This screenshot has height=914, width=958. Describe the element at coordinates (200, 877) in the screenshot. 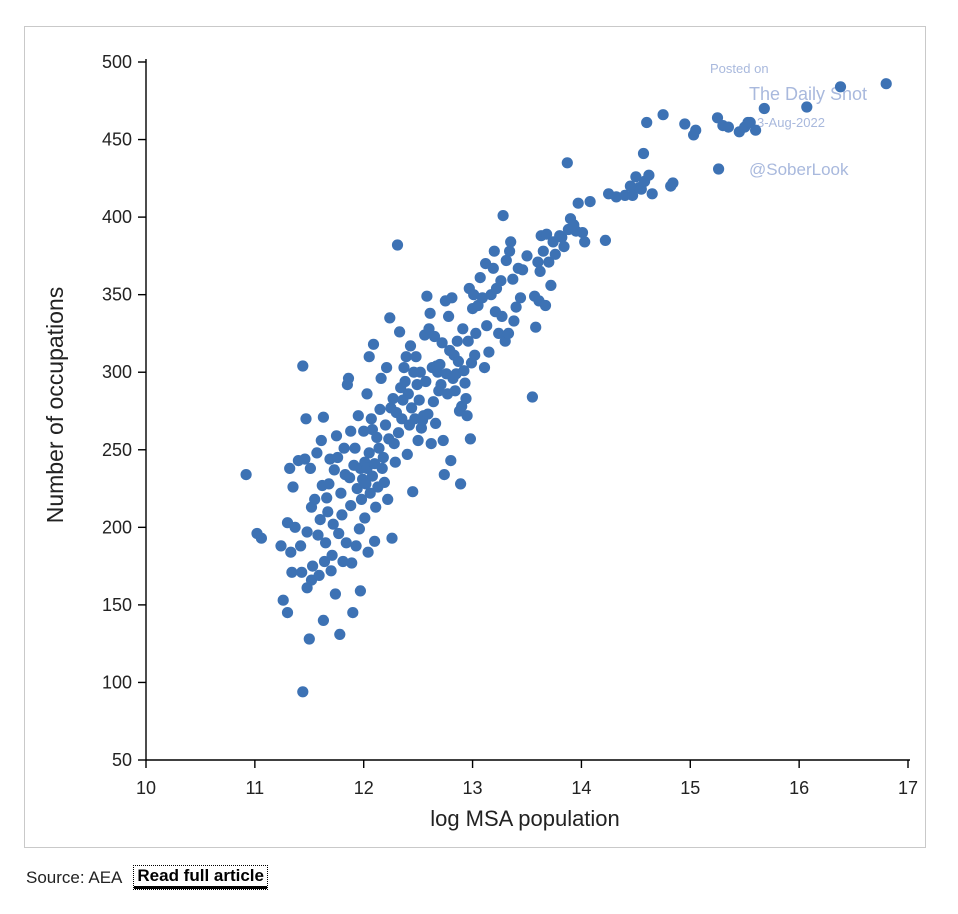

I see `read-full-article-link: Read full article` at that location.